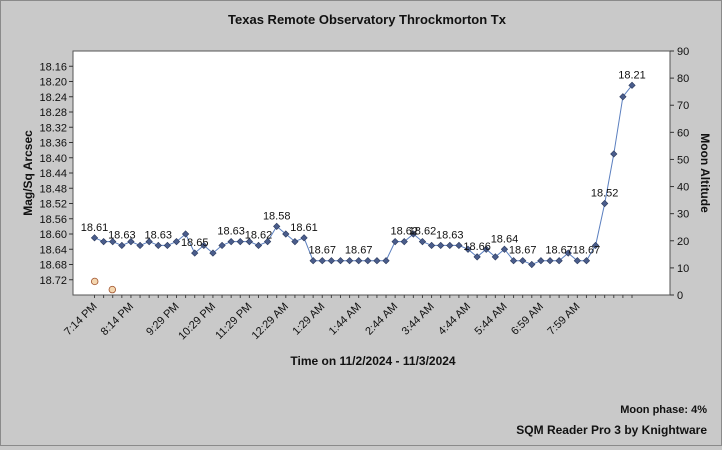  Describe the element at coordinates (53, 83) in the screenshot. I see `y-tick-label: 18.20` at that location.